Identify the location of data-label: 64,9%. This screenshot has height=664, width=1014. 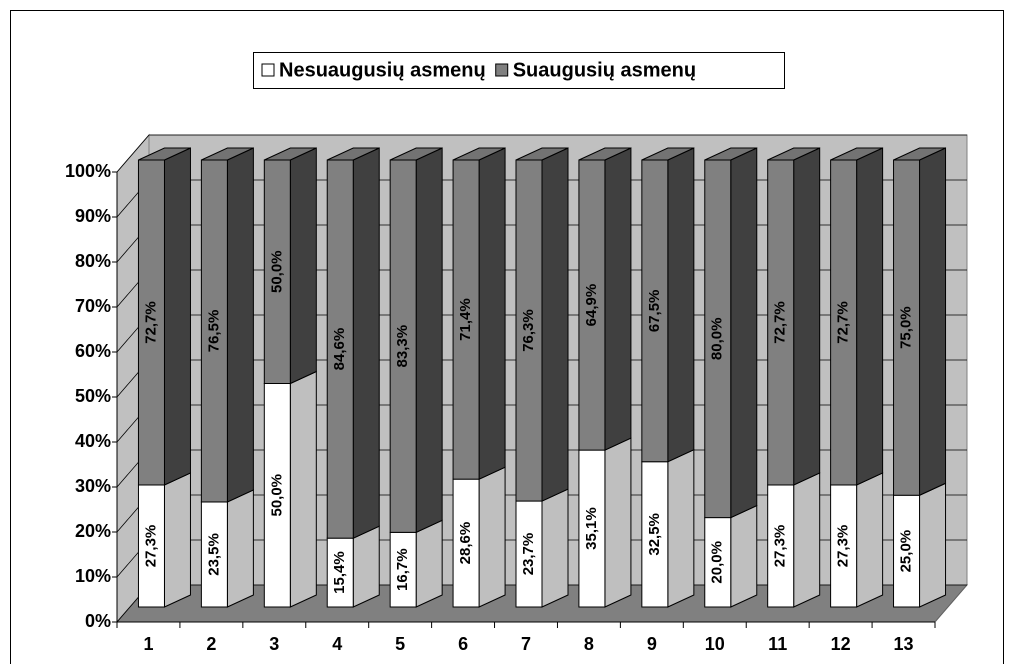
(591, 305).